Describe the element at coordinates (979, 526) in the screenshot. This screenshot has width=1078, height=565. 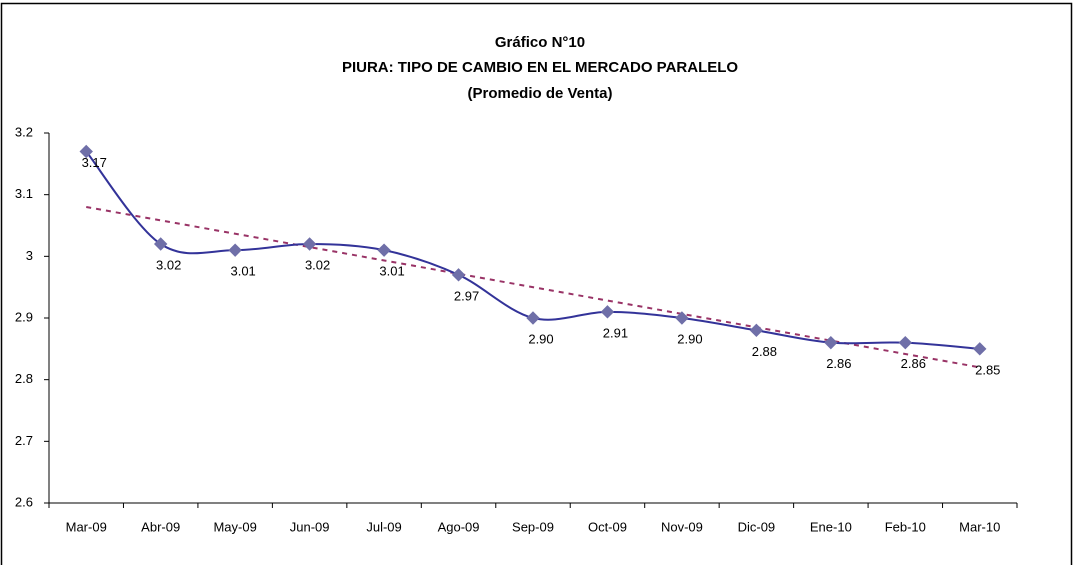
I see `x-tick-label: Mar-10` at that location.